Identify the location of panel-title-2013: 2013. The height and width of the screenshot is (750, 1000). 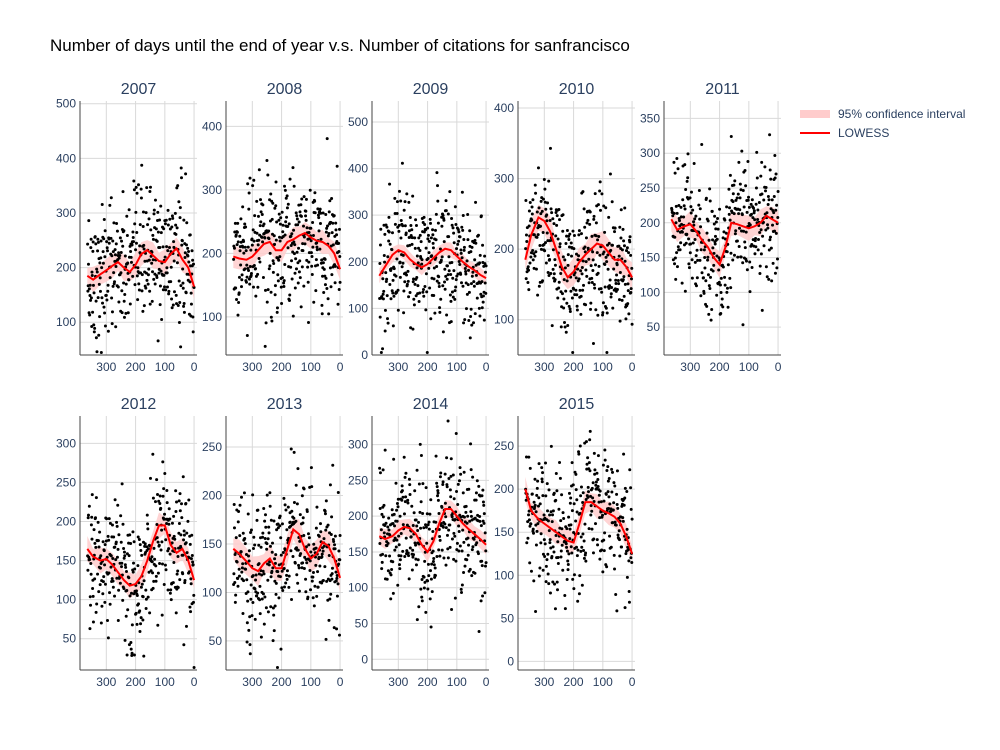
(285, 404).